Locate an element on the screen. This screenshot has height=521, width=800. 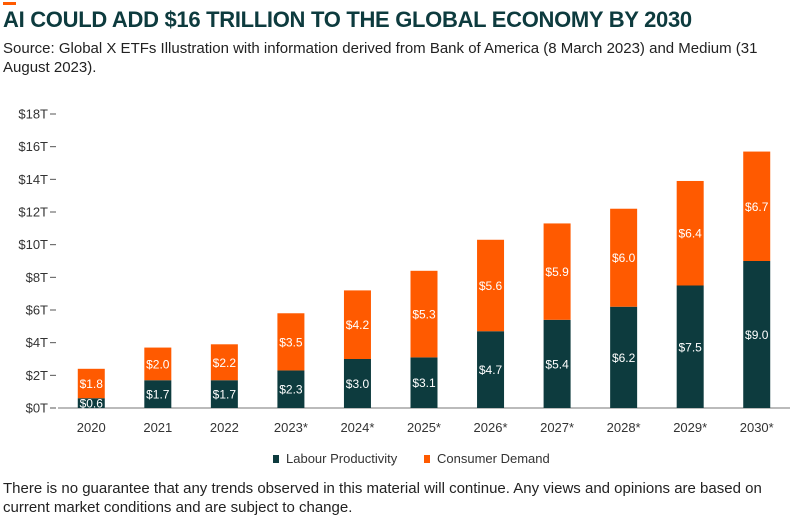
x-tick-label: 2020 is located at coordinates (91, 427).